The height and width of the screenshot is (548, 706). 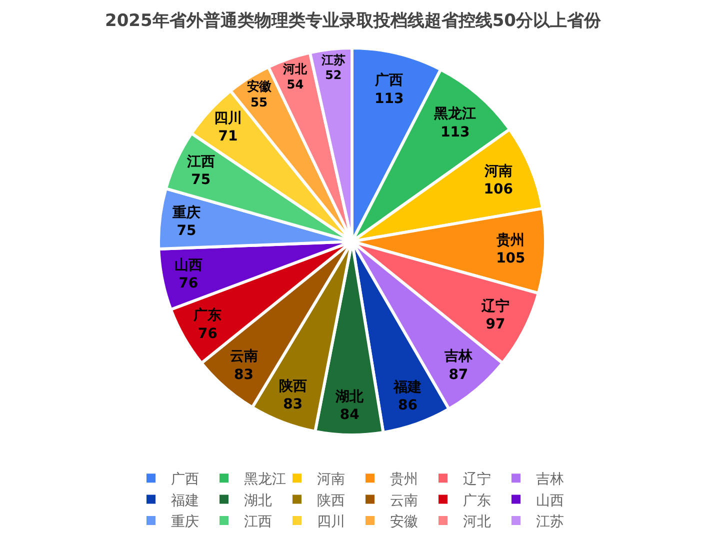 I want to click on legend-label: 江西, so click(x=258, y=522).